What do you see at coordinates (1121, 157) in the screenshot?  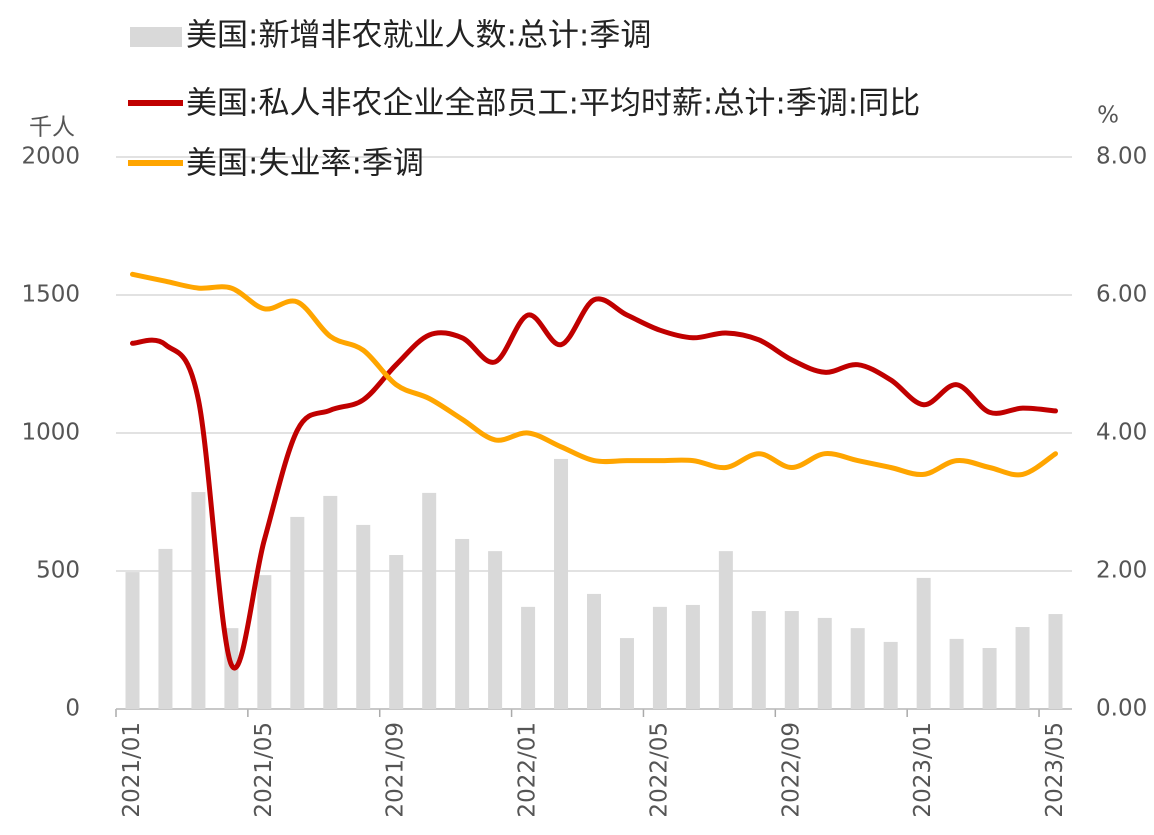 I see `y2-tick-label: 8.00` at bounding box center [1121, 157].